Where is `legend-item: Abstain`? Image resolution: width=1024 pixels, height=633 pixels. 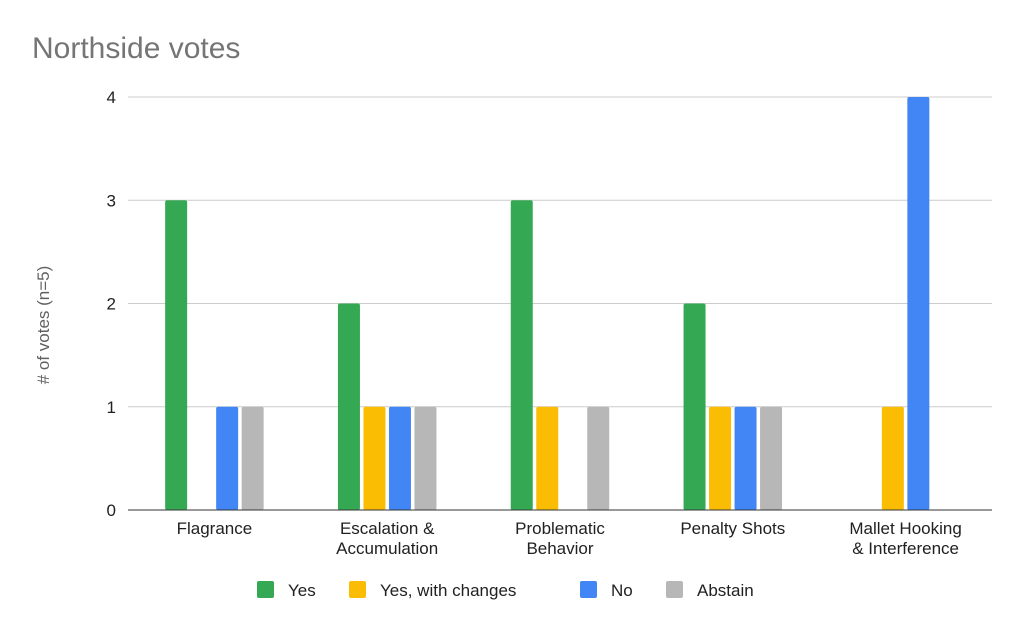 legend-item: Abstain is located at coordinates (710, 590).